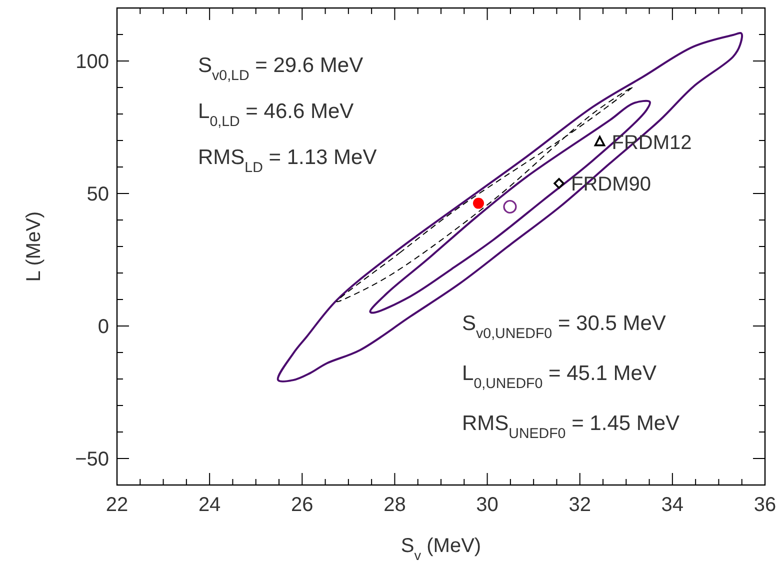  What do you see at coordinates (92, 62) in the screenshot?
I see `y-tick-label: 100` at bounding box center [92, 62].